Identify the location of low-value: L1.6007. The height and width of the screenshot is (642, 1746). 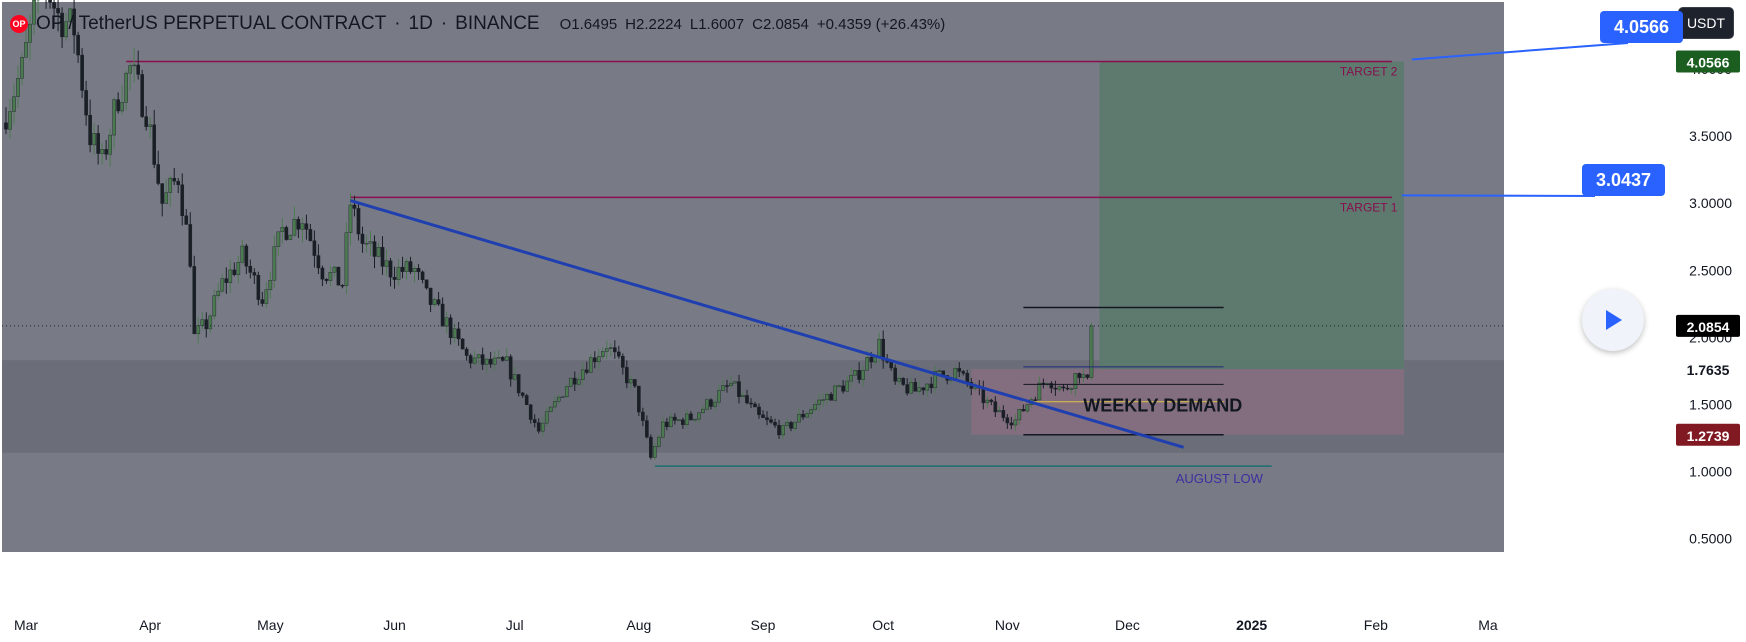
(717, 24).